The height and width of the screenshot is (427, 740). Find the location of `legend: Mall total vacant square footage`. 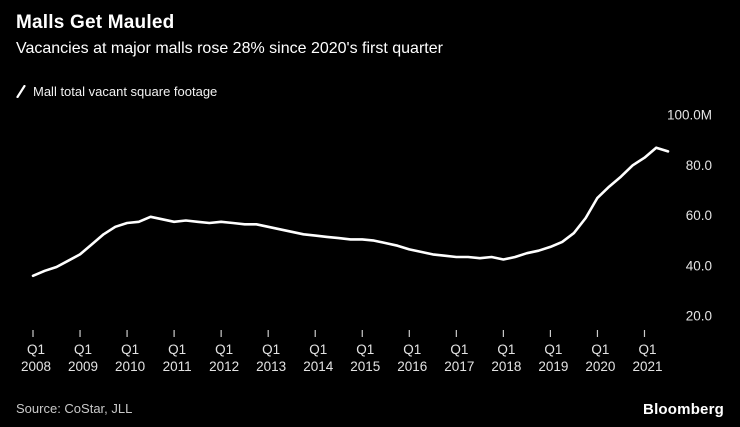

legend: Mall total vacant square footage is located at coordinates (116, 91).